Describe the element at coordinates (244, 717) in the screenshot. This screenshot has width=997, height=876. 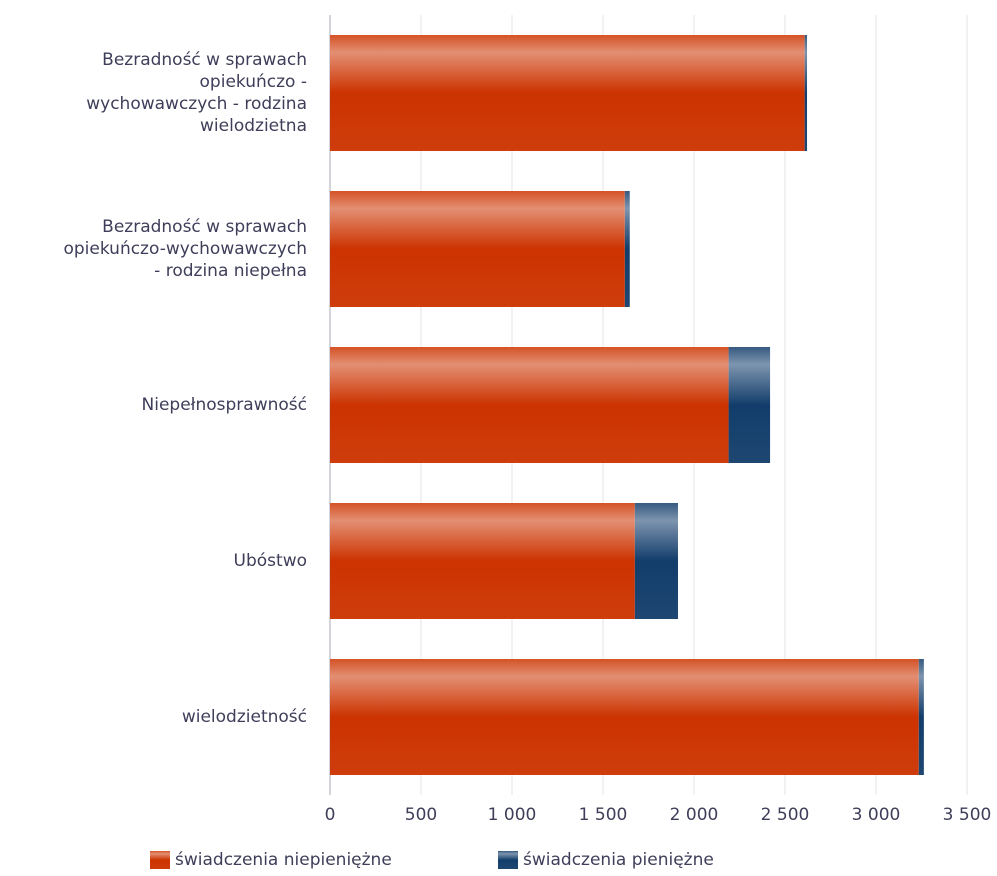
I see `y-tick-label: wielodzietność` at that location.